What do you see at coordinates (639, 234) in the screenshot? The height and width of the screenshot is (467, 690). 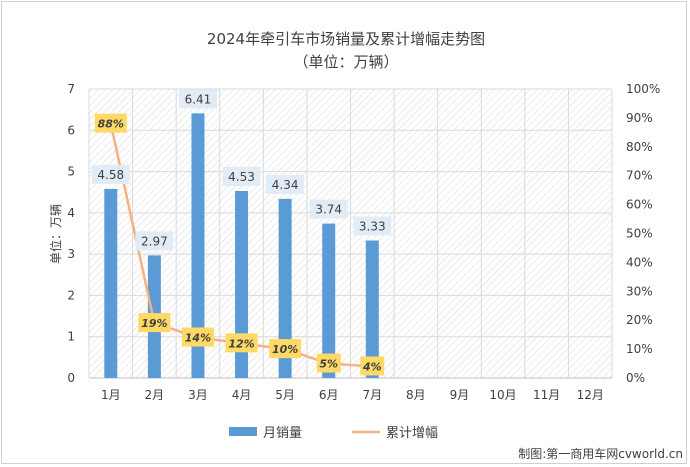 I see `y2-tick-label: 50%` at bounding box center [639, 234].